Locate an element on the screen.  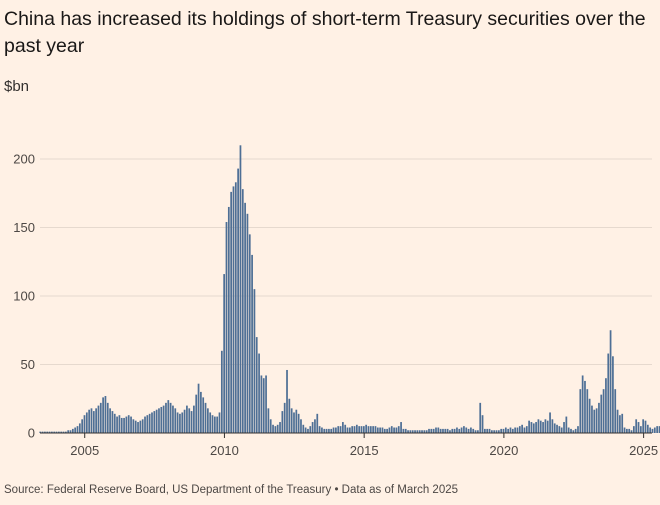
y-axis-unit-label: $bn is located at coordinates (17, 86).